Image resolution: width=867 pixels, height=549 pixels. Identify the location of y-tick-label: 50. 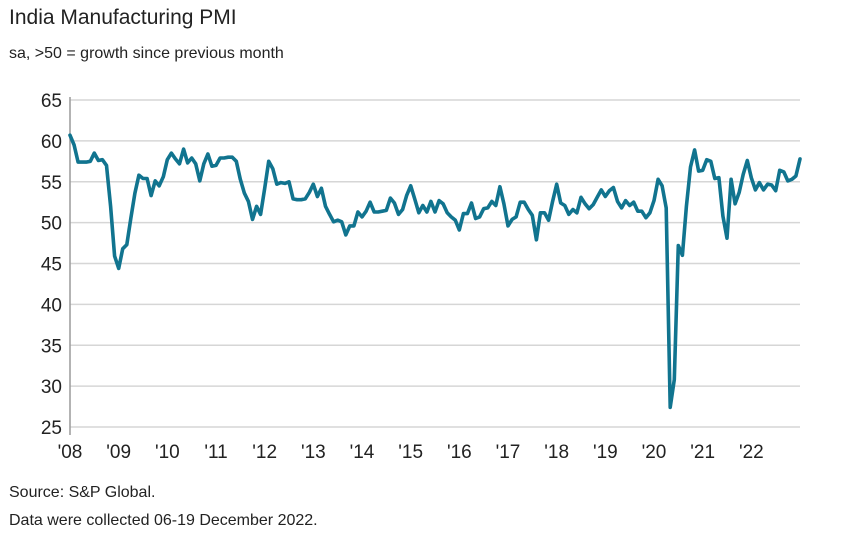
(51, 224).